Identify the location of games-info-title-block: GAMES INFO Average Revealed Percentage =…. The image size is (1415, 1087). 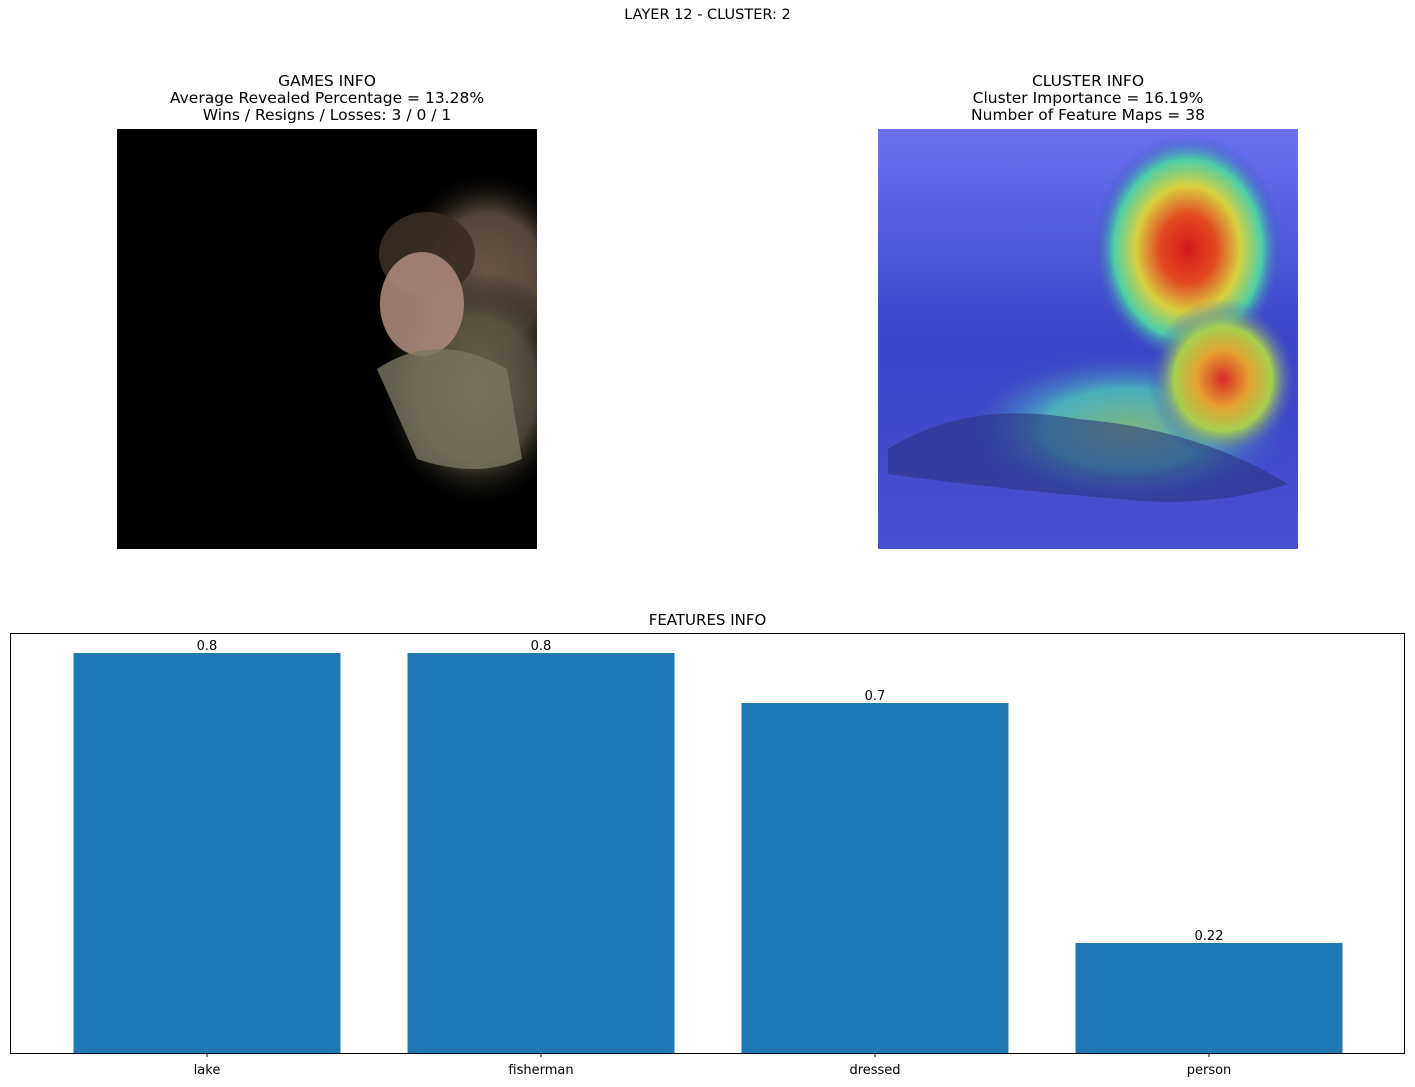
(327, 98).